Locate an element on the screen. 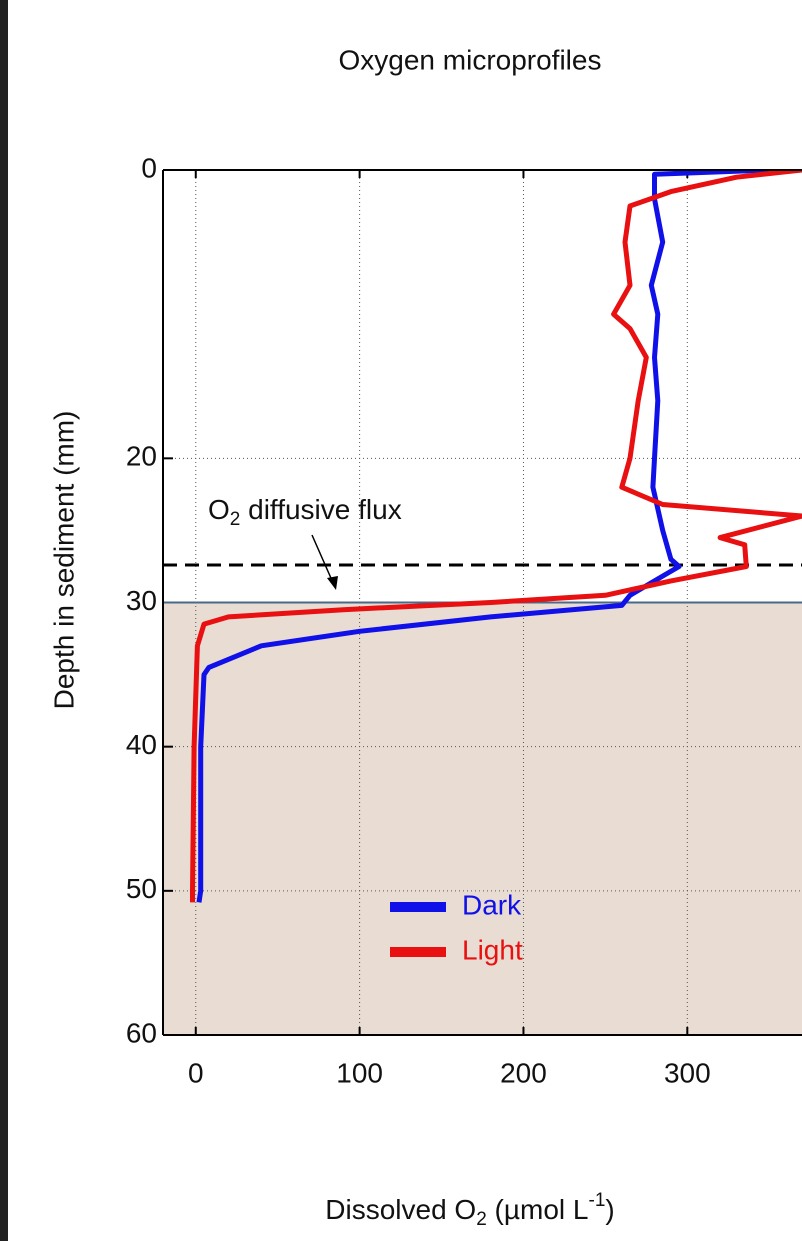  annotation: O2 diffusive flux is located at coordinates (305, 512).